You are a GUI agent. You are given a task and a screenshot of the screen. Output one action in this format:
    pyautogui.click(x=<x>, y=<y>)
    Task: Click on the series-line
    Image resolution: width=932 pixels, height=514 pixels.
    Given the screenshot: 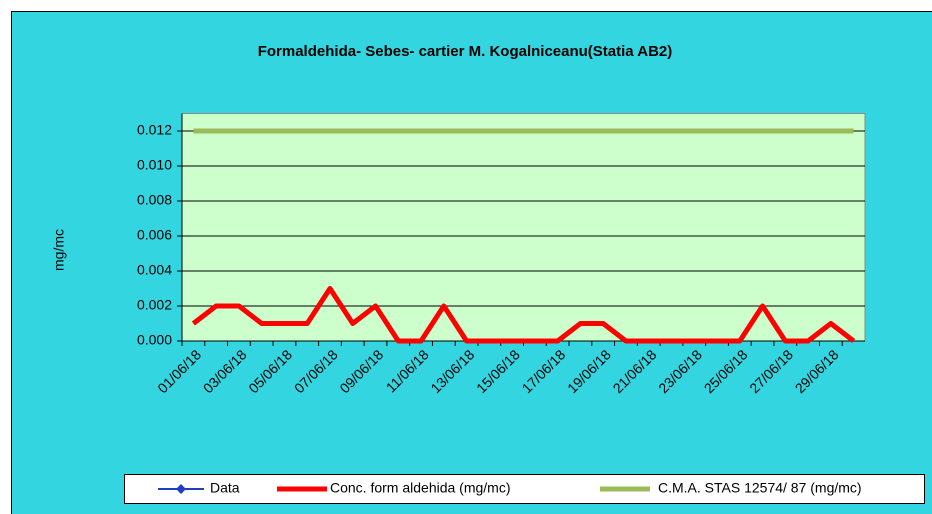 What is the action you would take?
    pyautogui.click(x=523, y=315)
    